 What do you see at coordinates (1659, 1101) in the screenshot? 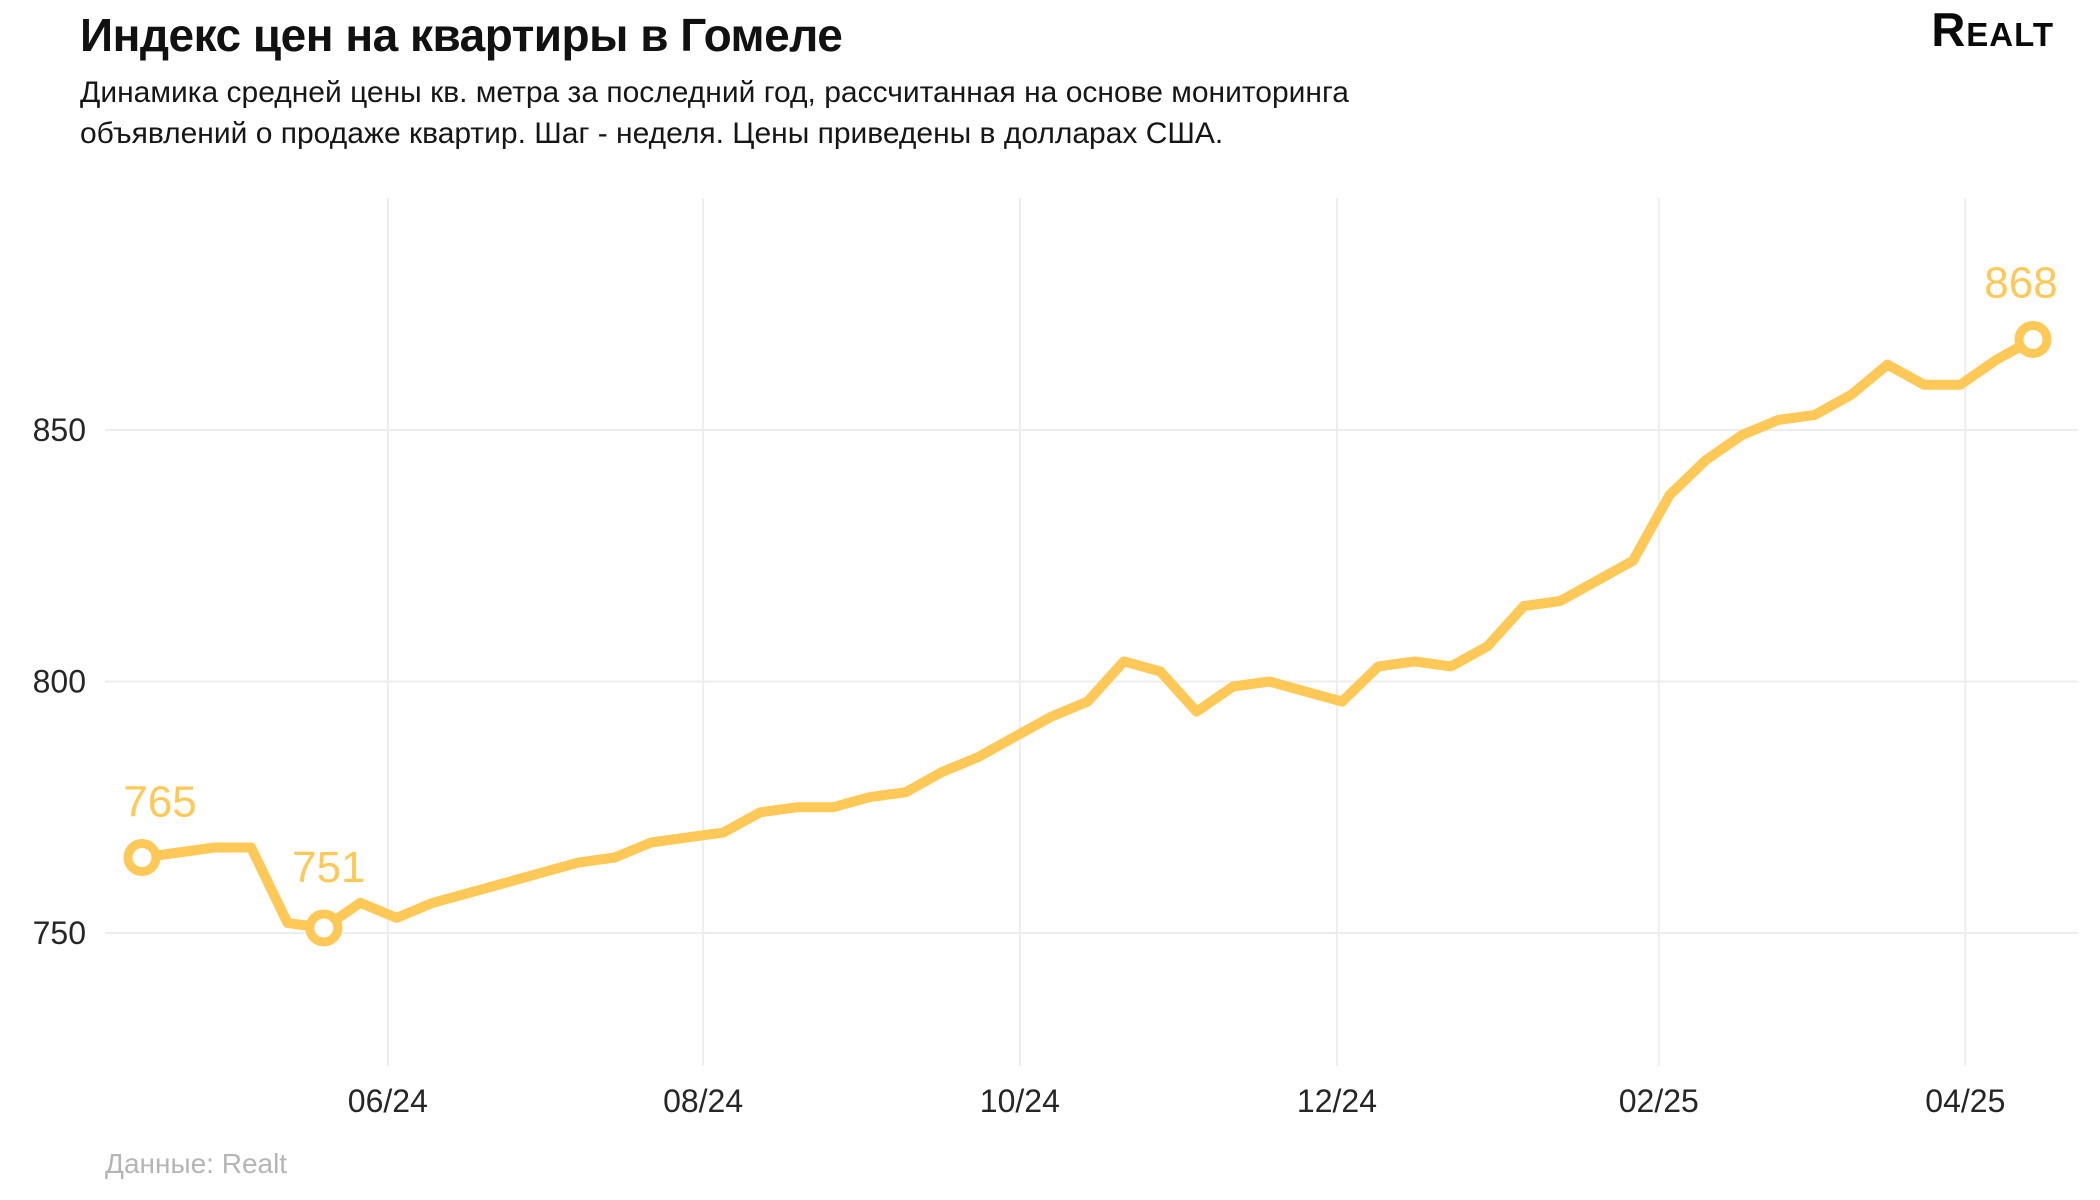
I see `x-axis-tick-label: 02/25` at bounding box center [1659, 1101].